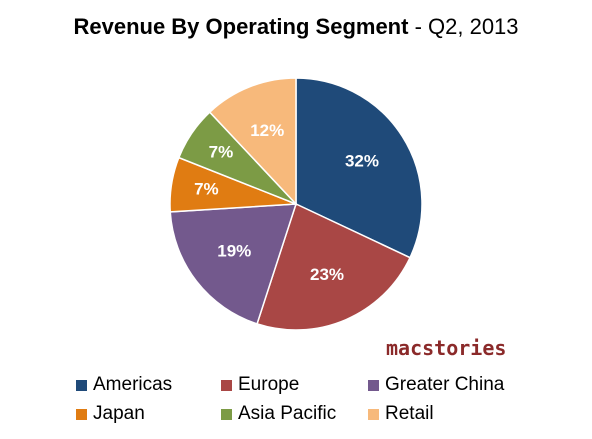 The height and width of the screenshot is (439, 592). I want to click on pie-slice-americas, so click(359, 168).